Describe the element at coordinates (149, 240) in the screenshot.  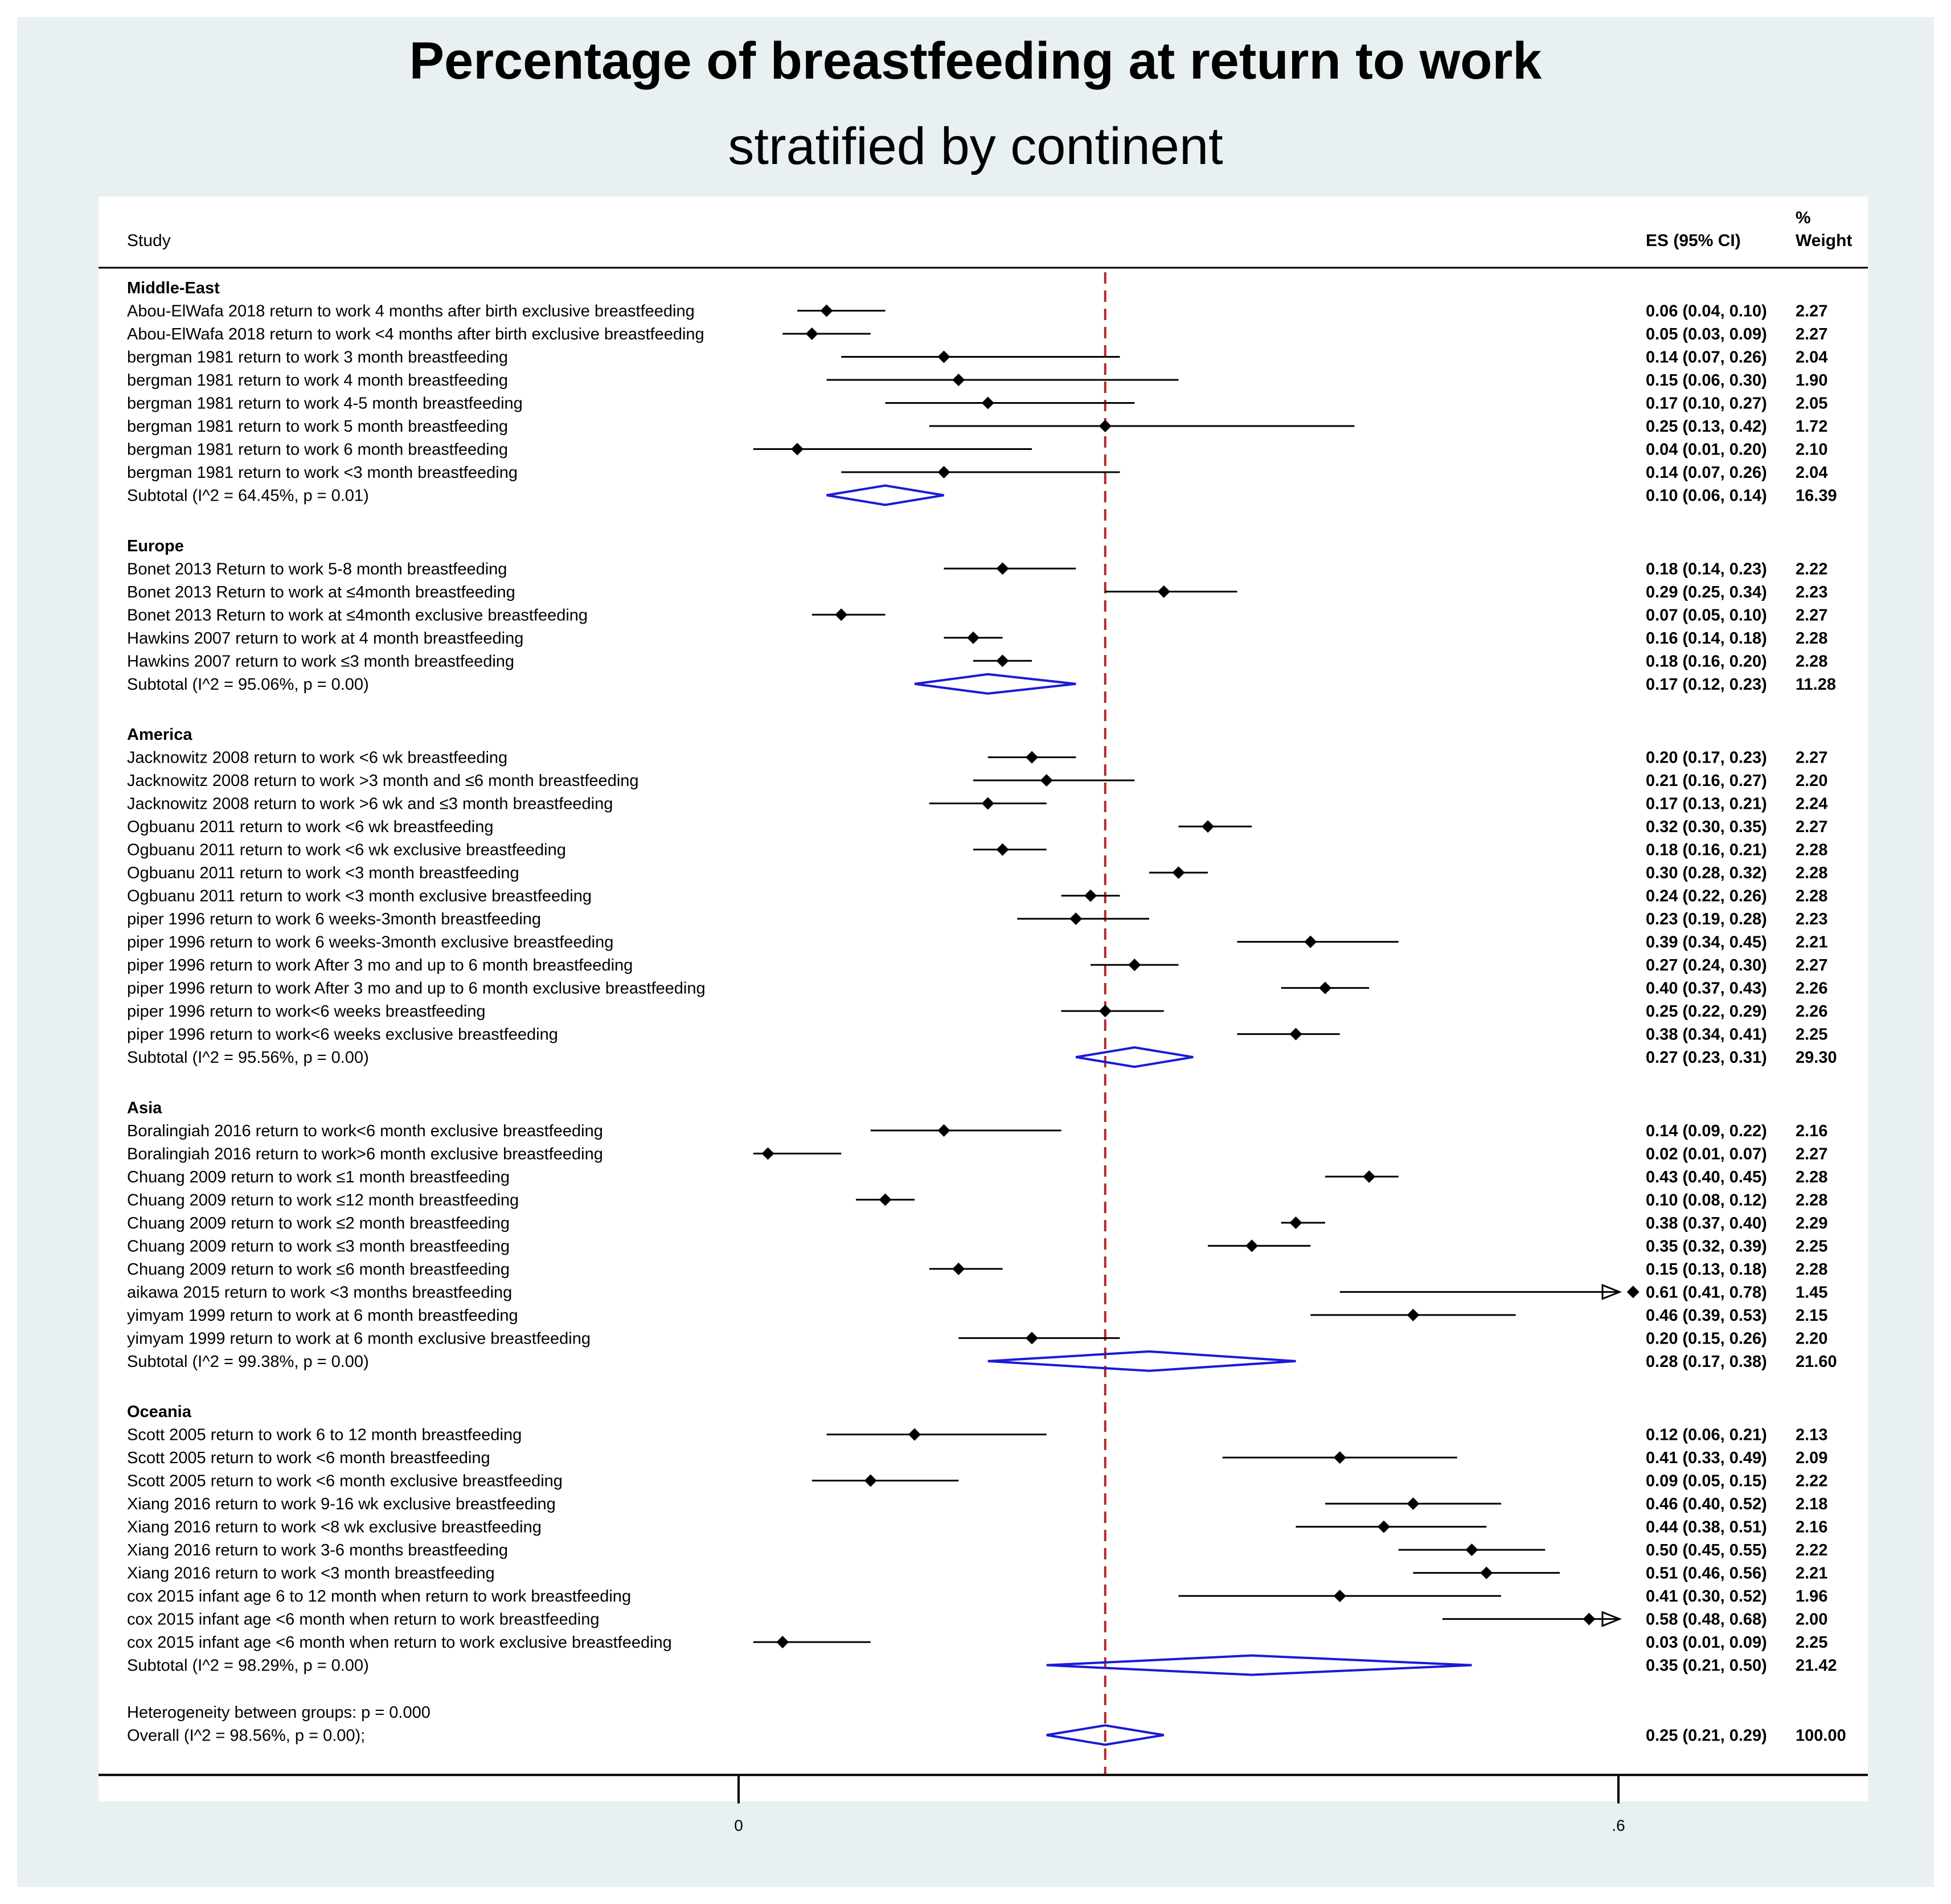
I see `study-column-header: Study` at that location.